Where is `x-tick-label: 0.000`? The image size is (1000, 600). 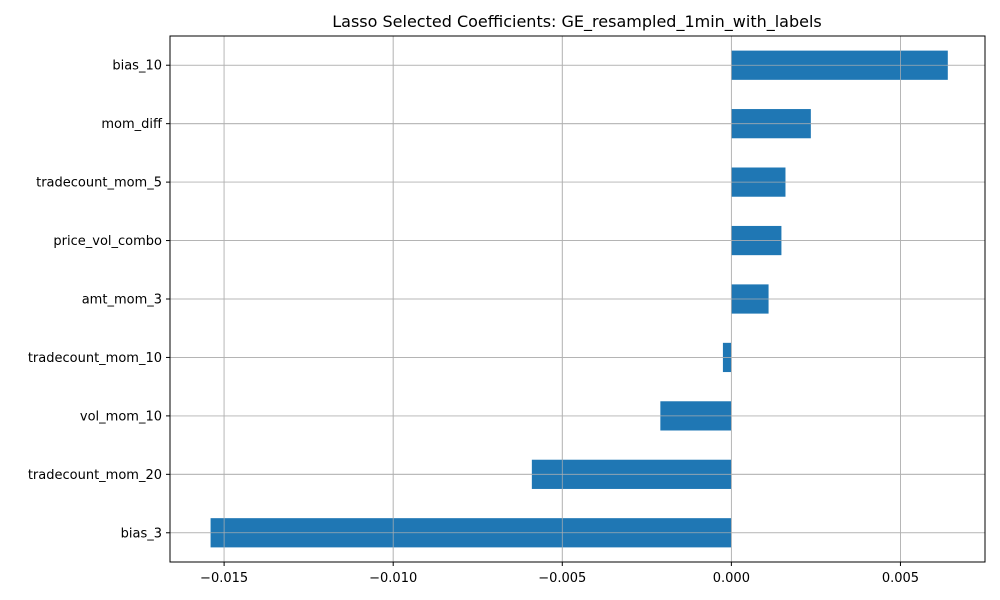
x-tick-label: 0.000 is located at coordinates (731, 578).